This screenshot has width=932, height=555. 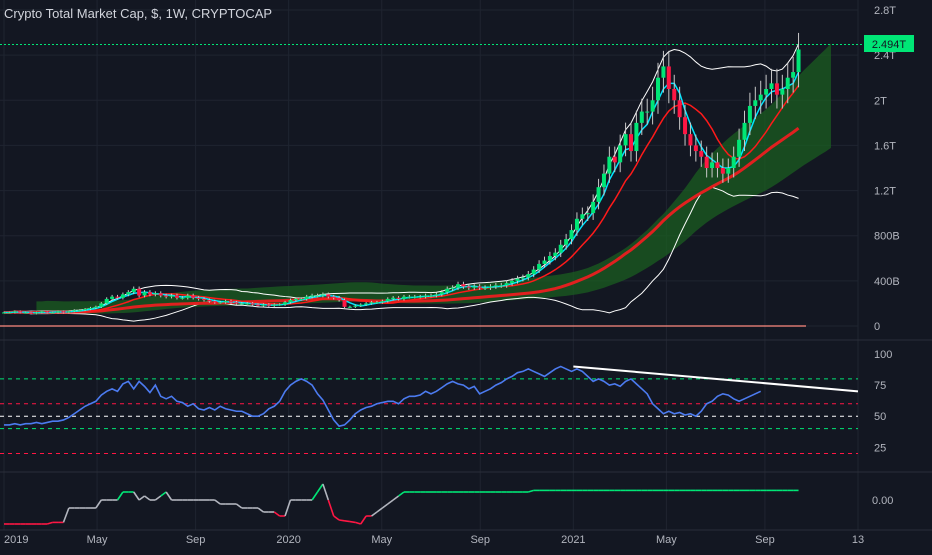 What do you see at coordinates (882, 501) in the screenshot?
I see `osc-tick-label: 0.00` at bounding box center [882, 501].